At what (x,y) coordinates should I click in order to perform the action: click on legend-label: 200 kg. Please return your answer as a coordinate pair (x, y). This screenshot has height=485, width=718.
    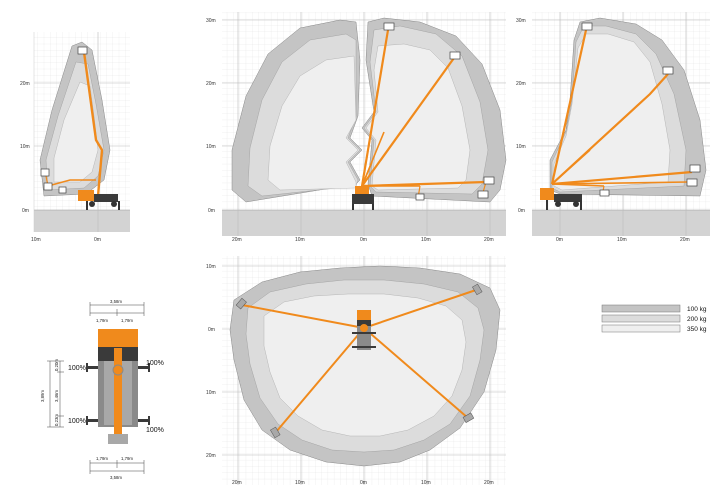
    Looking at the image, I should click on (697, 319).